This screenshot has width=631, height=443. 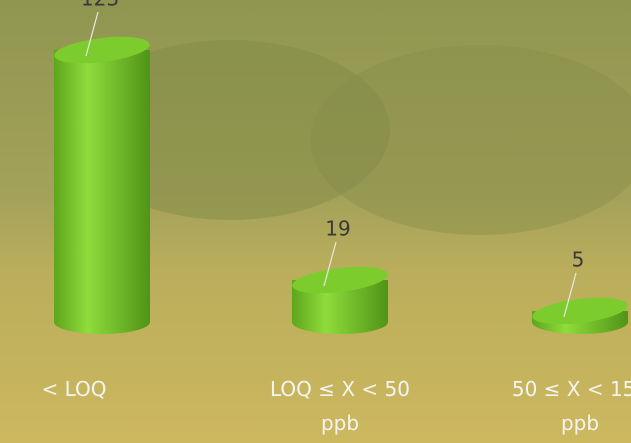 What do you see at coordinates (102, 186) in the screenshot?
I see `bar` at bounding box center [102, 186].